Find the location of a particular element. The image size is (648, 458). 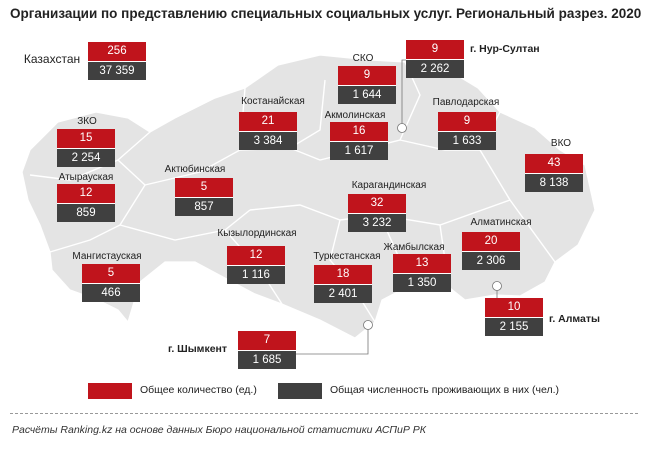

population-kazakhstan: 37 359 is located at coordinates (117, 70).